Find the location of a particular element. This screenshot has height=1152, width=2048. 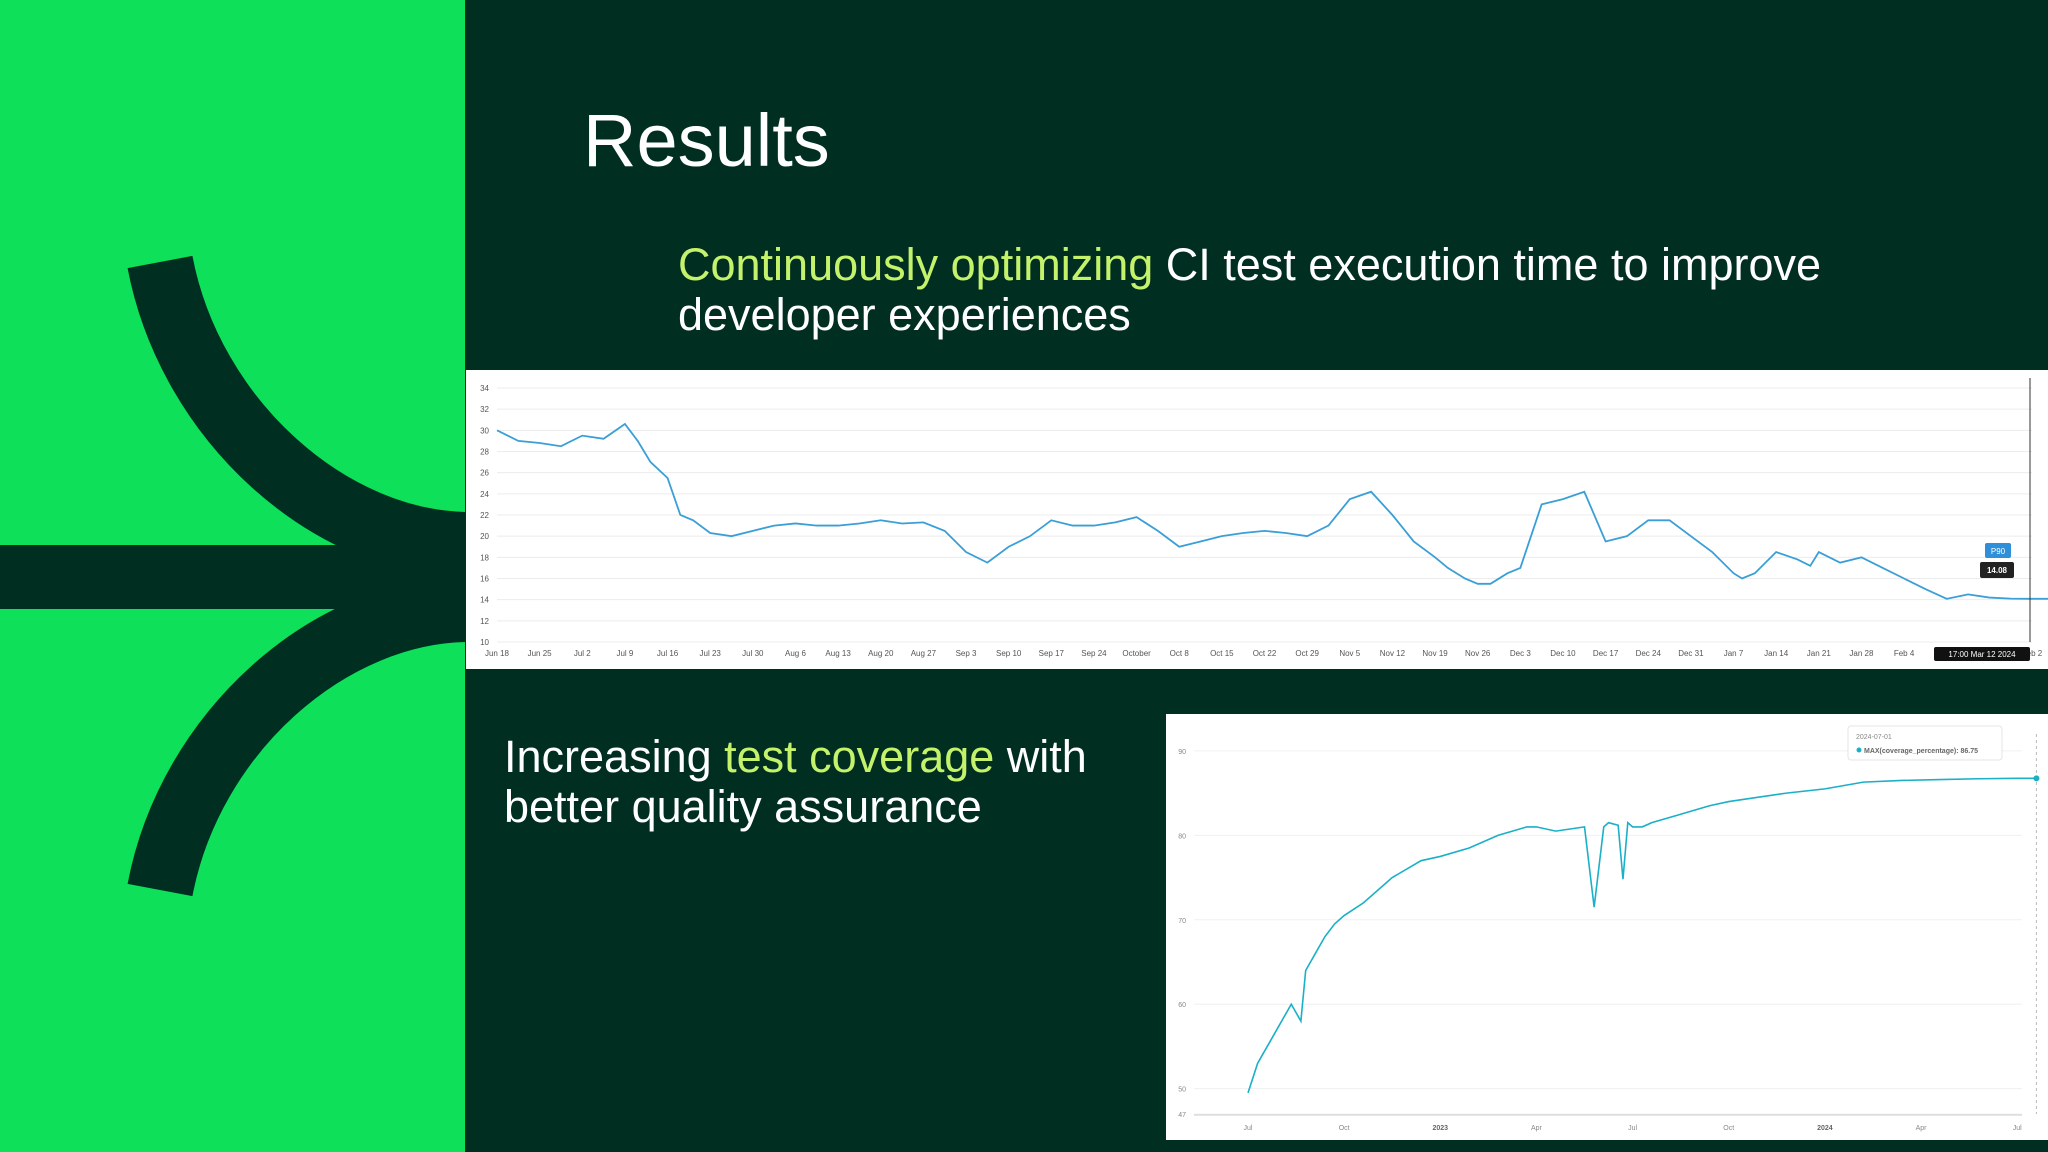

x-tick-label: Jul 23 is located at coordinates (711, 653).